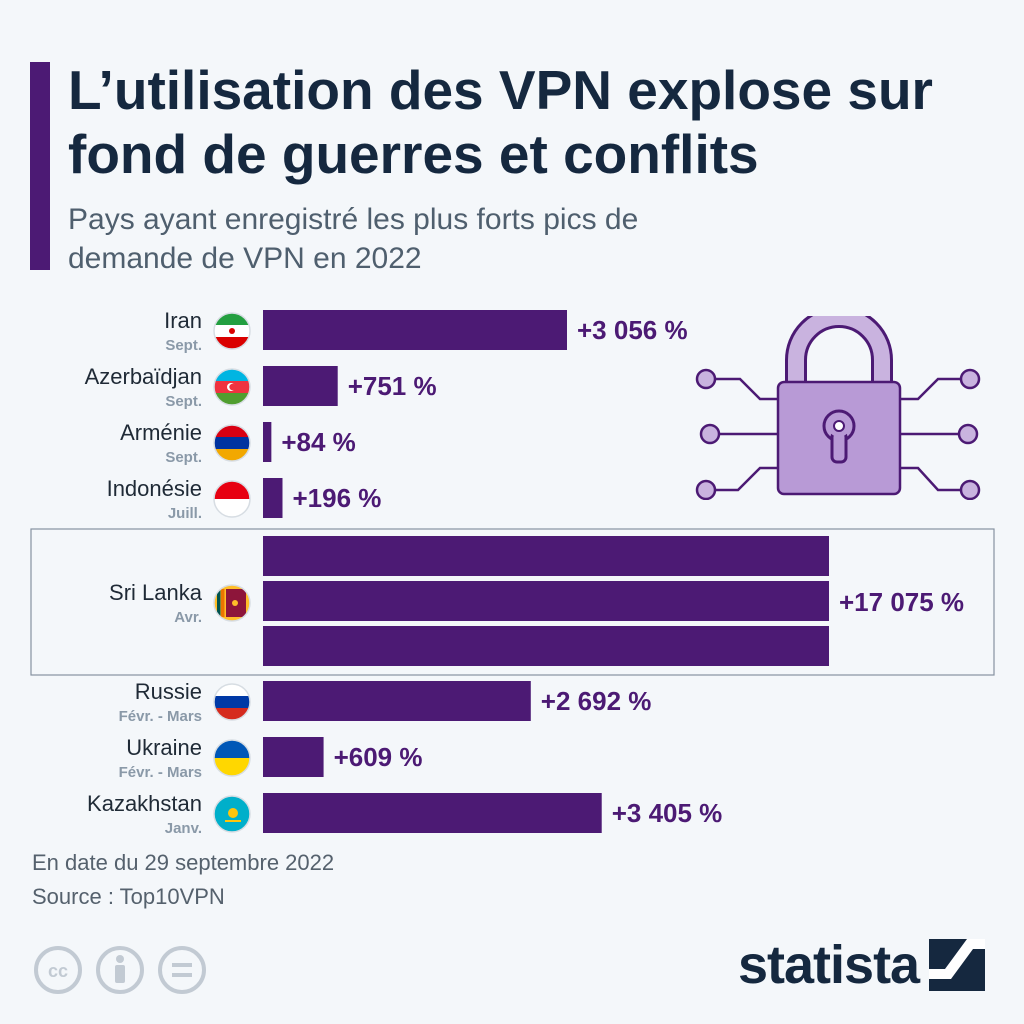 Image resolution: width=1024 pixels, height=1024 pixels. What do you see at coordinates (318, 442) in the screenshot?
I see `value-label: +84 %` at bounding box center [318, 442].